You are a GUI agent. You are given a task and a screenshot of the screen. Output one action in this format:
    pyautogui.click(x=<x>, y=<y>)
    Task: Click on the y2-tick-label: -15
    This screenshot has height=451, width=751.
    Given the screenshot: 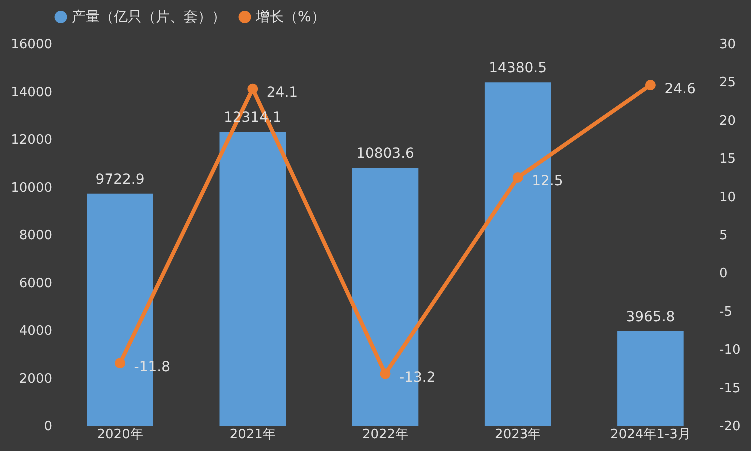 What is the action you would take?
    pyautogui.click(x=730, y=388)
    